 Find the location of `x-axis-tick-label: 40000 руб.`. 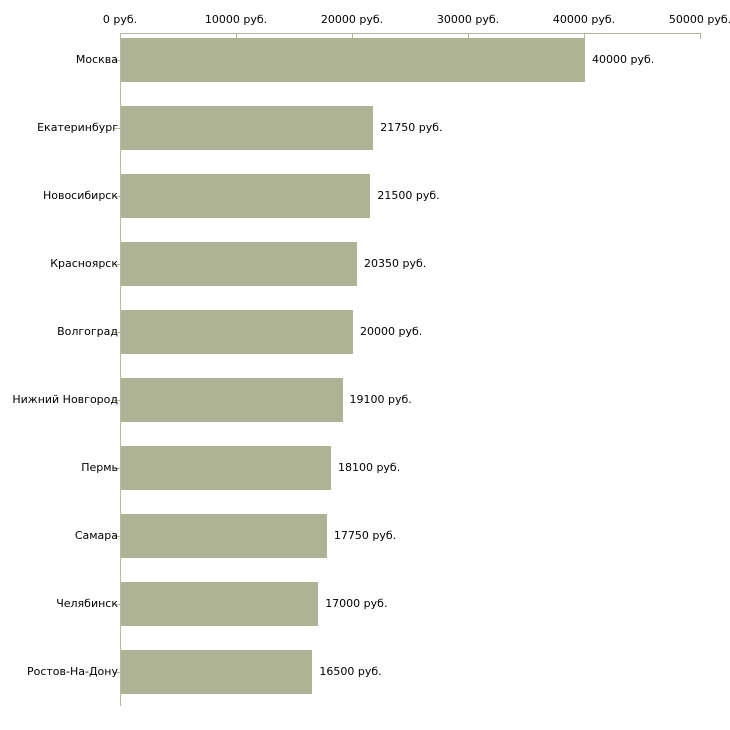

x-axis-tick-label: 40000 руб. is located at coordinates (584, 19).